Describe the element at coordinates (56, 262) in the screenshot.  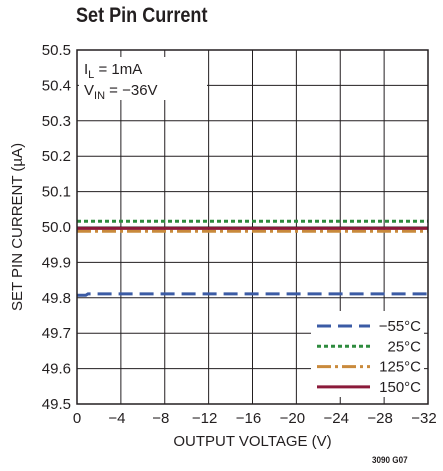
I see `y-tick-label: 49.9` at that location.